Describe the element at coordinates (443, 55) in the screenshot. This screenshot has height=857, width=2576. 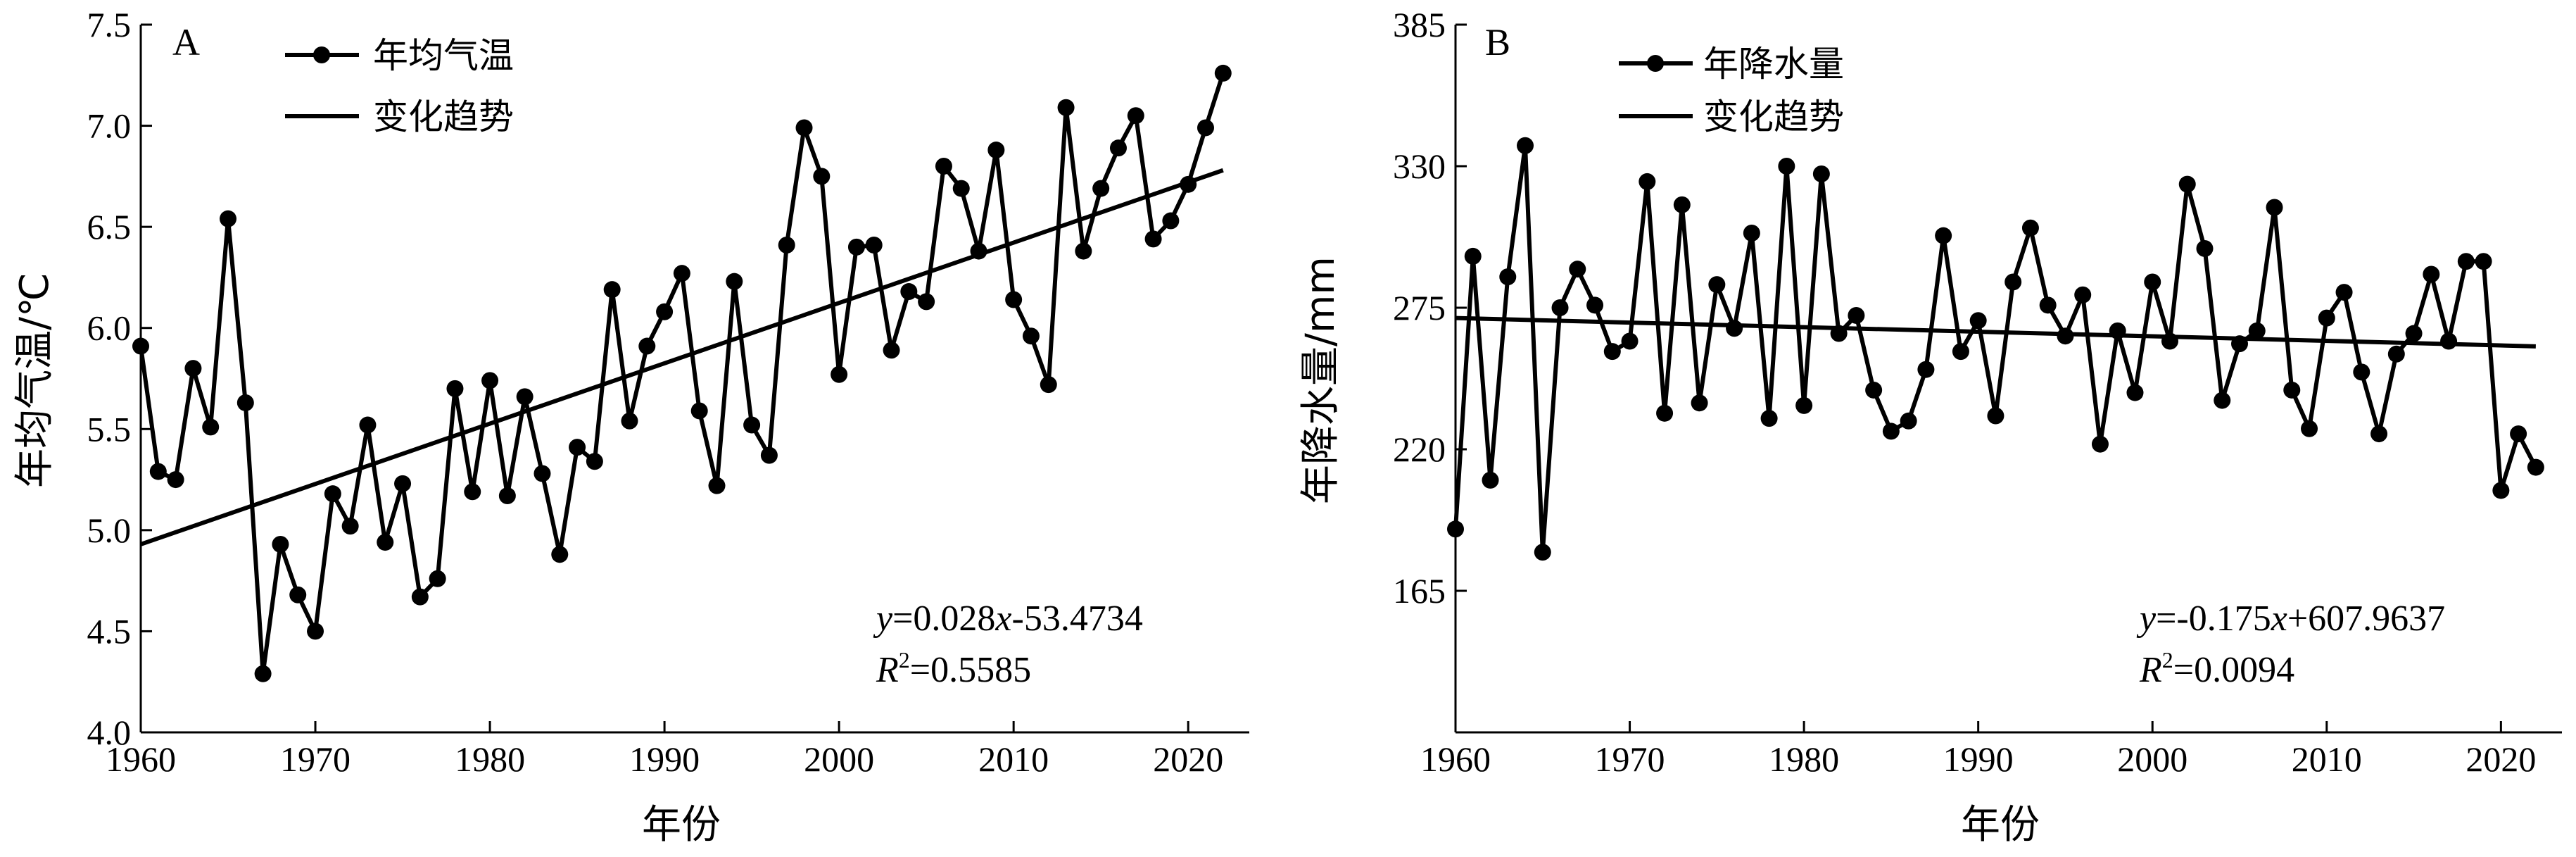
I see `panel-a-legend-series-name: 年均气温` at that location.